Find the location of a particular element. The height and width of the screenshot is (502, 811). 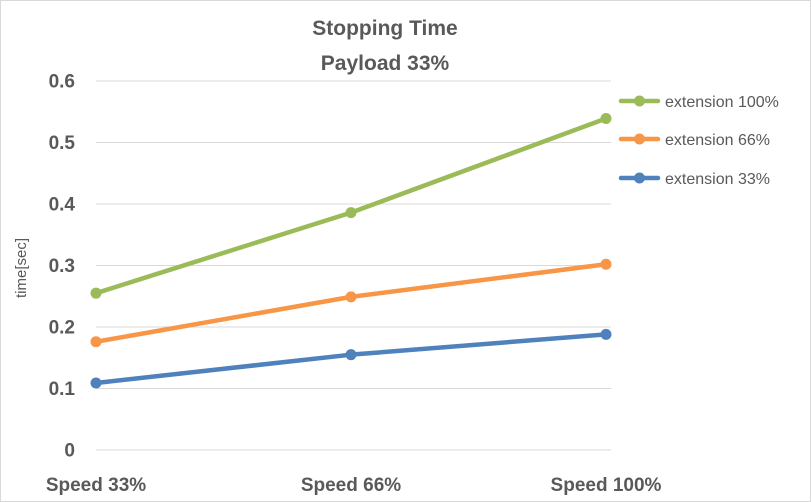

series-line is located at coordinates (351, 303).